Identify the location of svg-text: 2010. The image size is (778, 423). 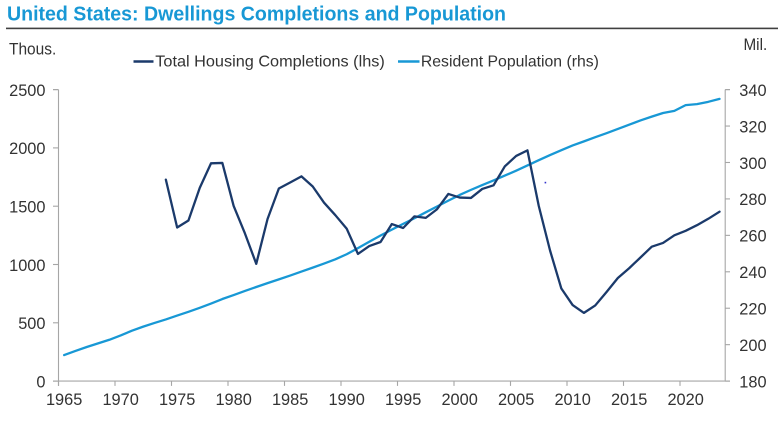
(572, 399).